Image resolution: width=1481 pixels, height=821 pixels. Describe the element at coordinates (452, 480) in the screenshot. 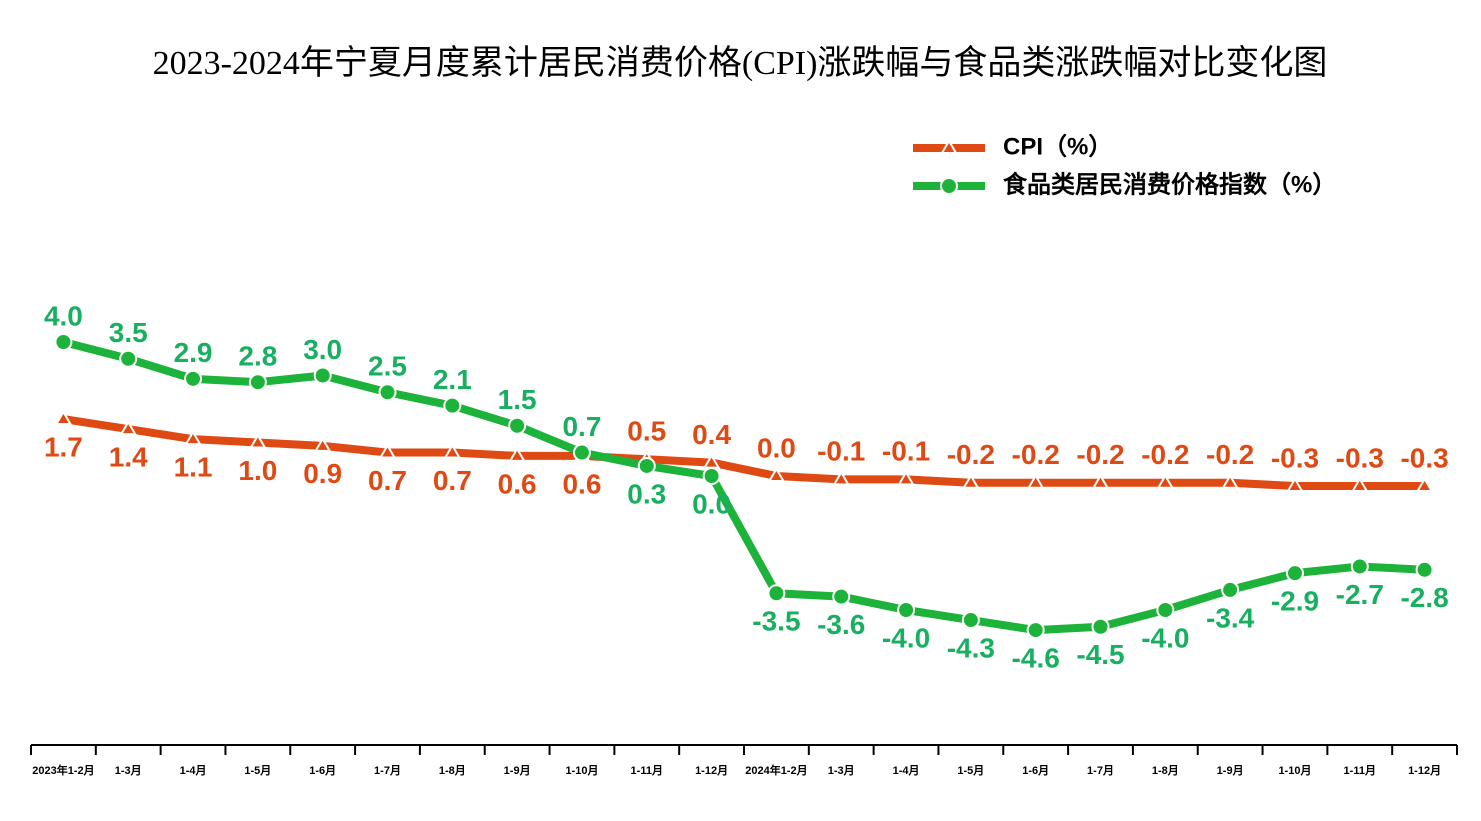

I see `value-label: 0.7` at that location.